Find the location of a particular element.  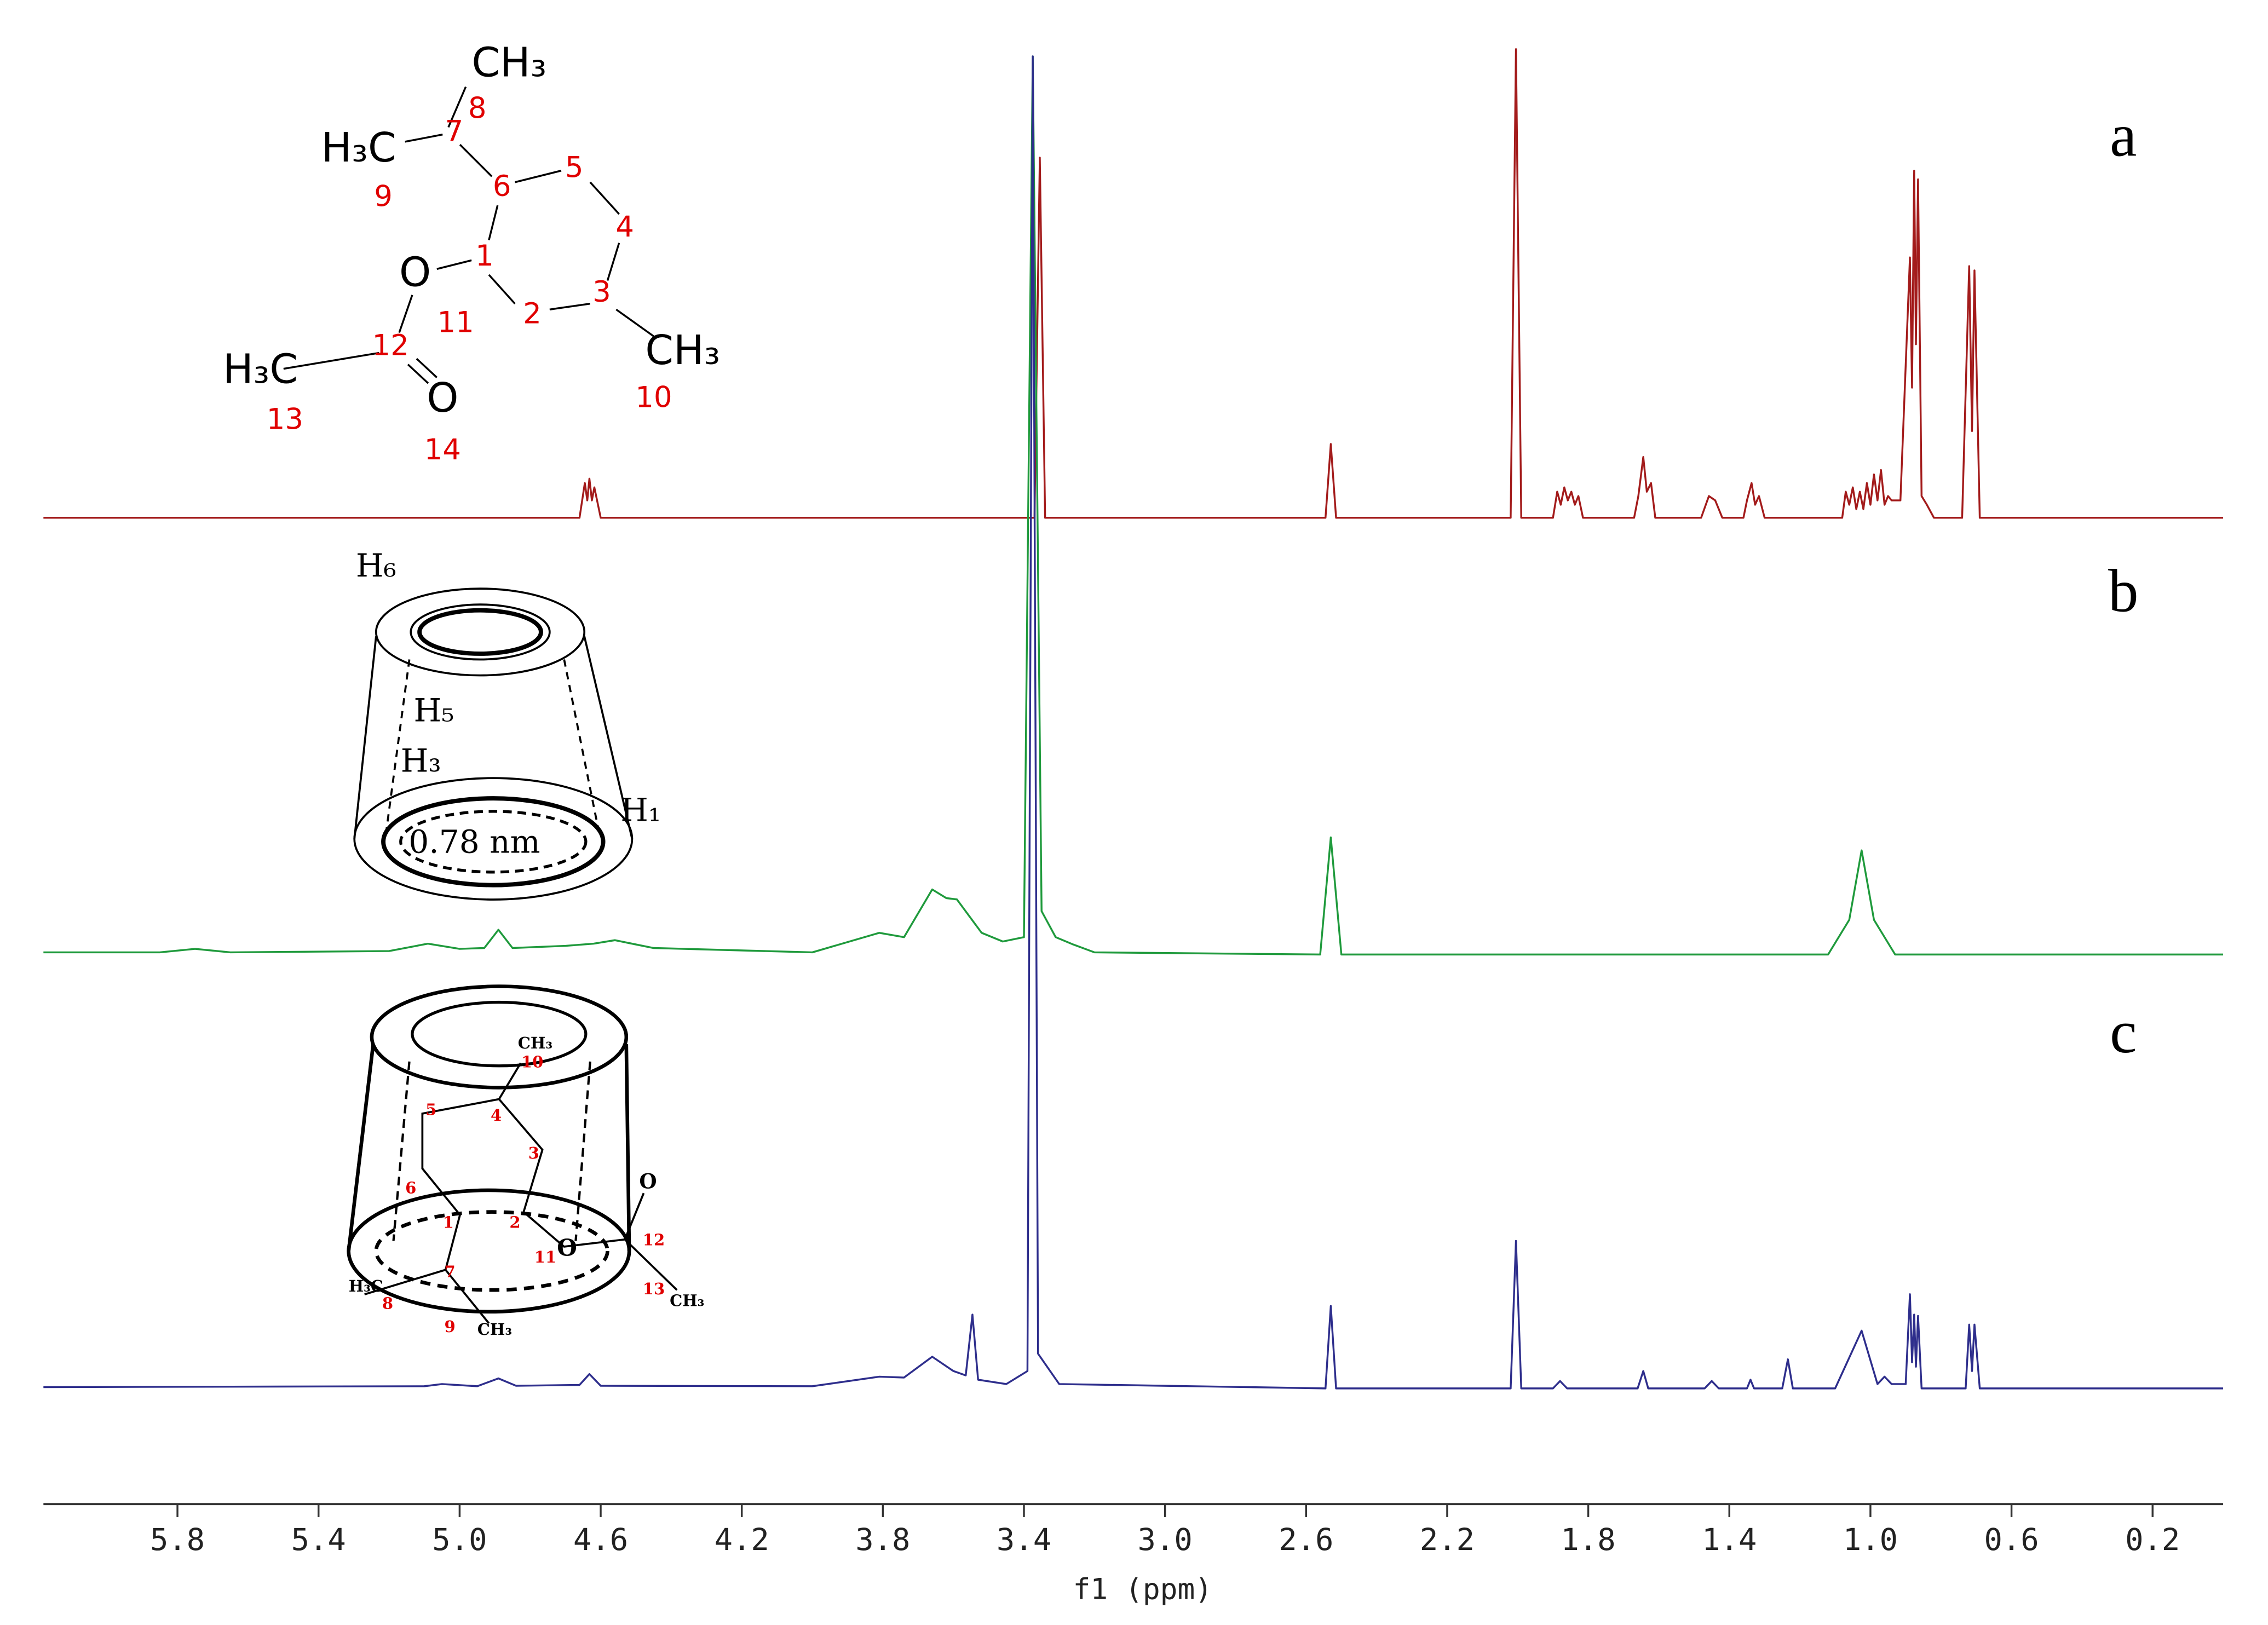

x-tick-label: 1.0 is located at coordinates (1870, 1540).